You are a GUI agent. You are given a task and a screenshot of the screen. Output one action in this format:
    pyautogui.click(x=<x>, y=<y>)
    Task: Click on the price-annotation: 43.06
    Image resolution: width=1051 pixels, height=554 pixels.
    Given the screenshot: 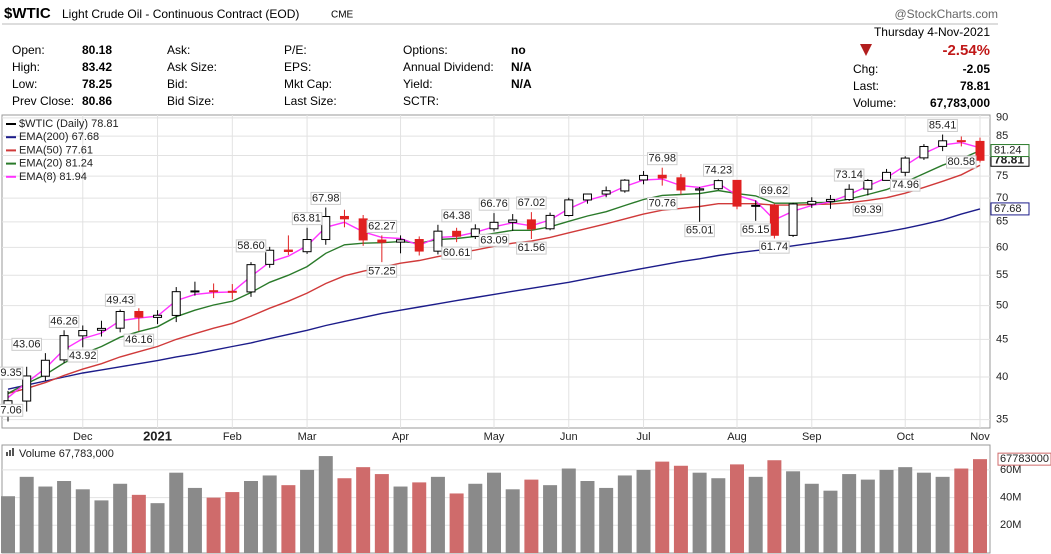 What is the action you would take?
    pyautogui.click(x=27, y=344)
    